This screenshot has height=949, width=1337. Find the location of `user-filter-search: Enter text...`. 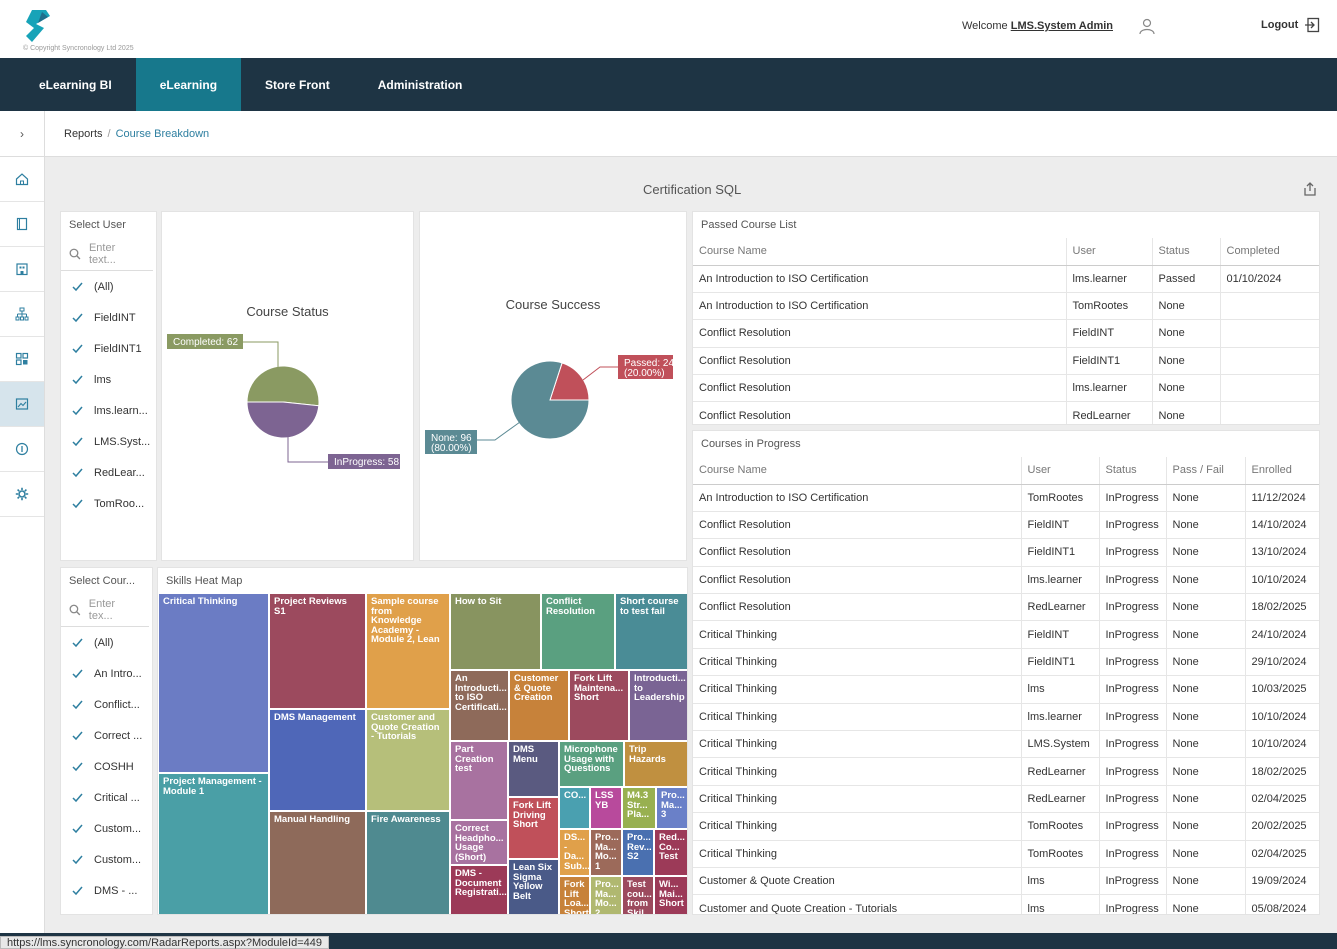

user-filter-search: Enter text... is located at coordinates (107, 254).